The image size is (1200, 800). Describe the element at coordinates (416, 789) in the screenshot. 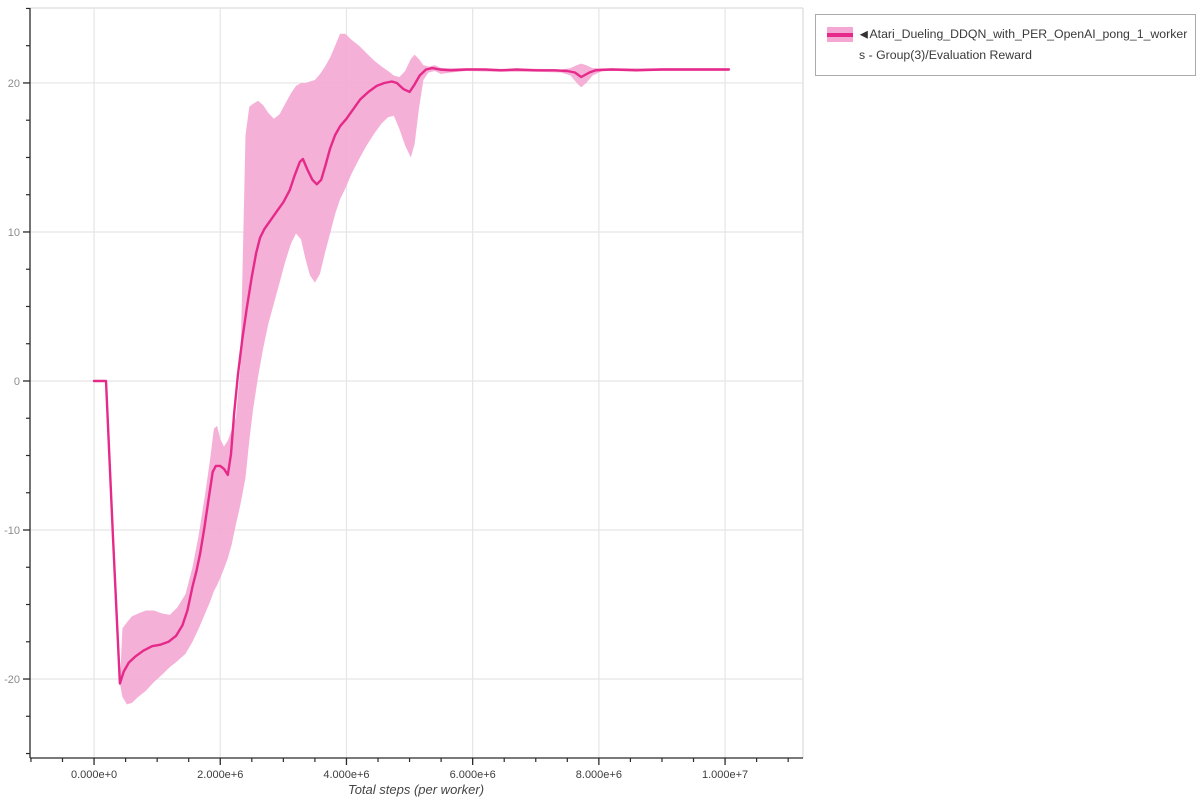

I see `x-axis-title: Total steps (per worker)` at that location.